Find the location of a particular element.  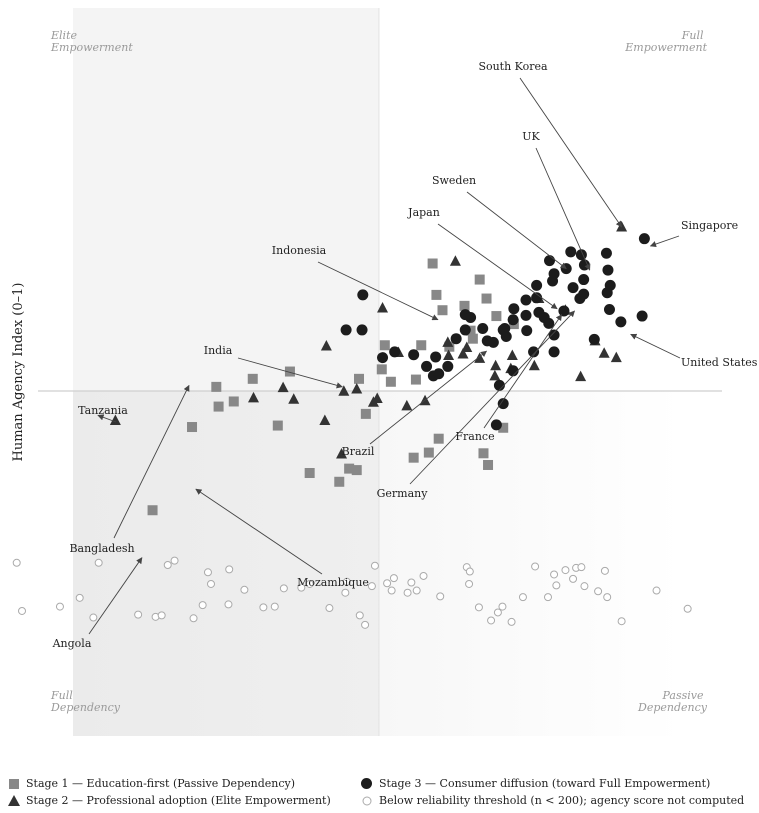

annotation-label-sweden: Sweden is located at coordinates (454, 180).